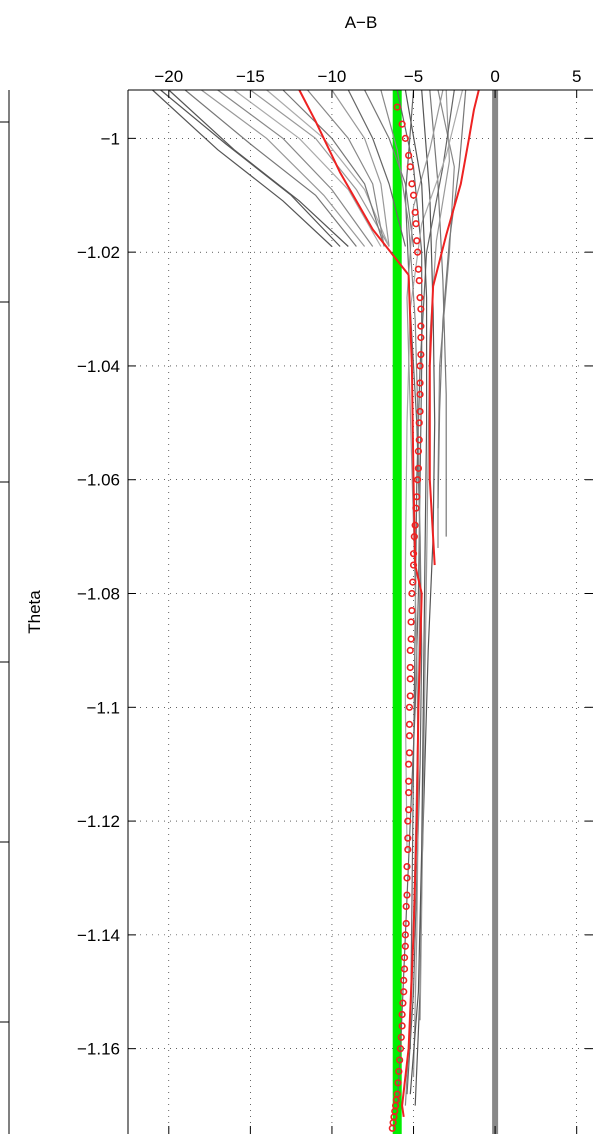 Image resolution: width=593 pixels, height=1134 pixels. What do you see at coordinates (413, 76) in the screenshot?
I see `x-tick-label: −5` at bounding box center [413, 76].